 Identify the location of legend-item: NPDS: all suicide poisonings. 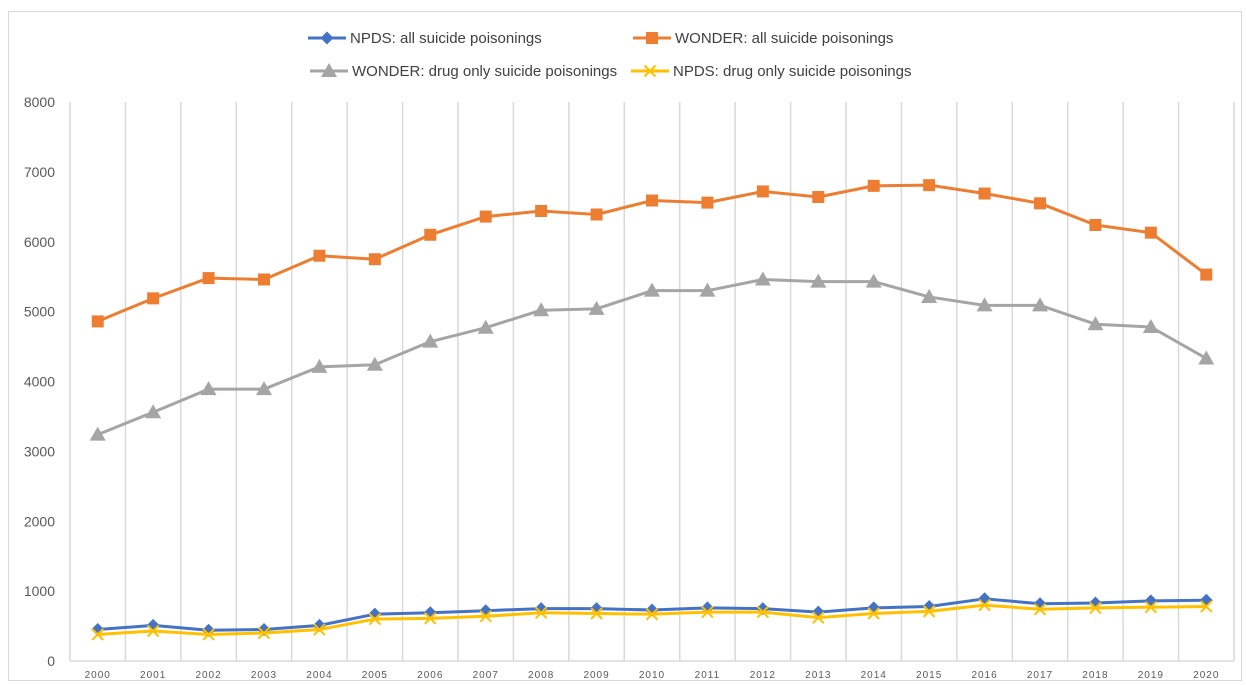
(425, 38).